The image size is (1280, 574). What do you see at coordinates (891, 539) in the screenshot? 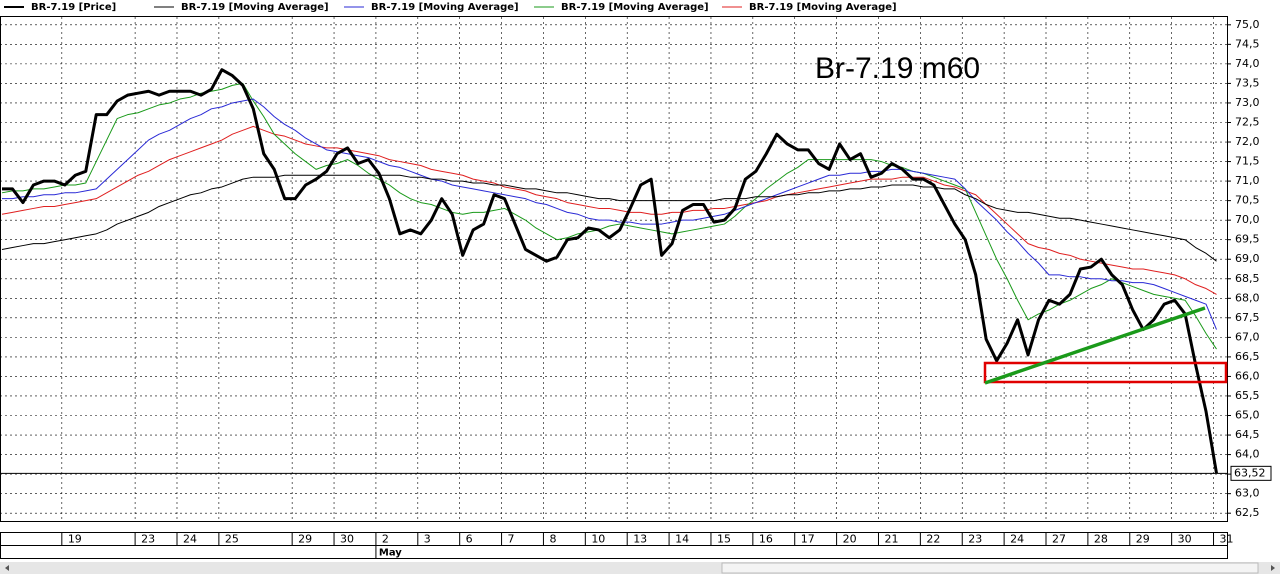
I see `x-tick-label: 21` at bounding box center [891, 539].